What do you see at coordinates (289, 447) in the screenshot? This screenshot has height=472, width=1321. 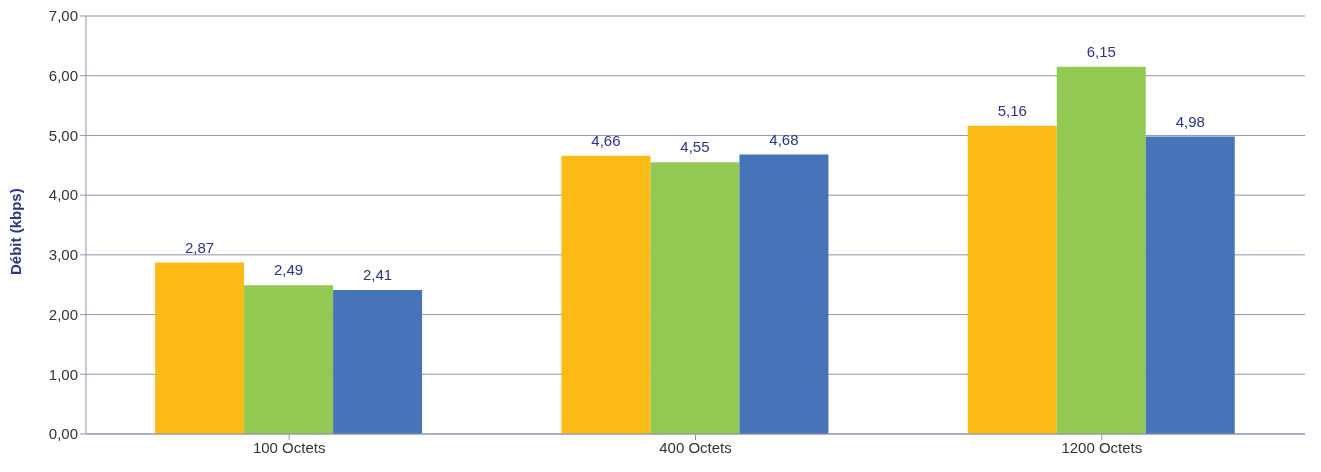 I see `x-tick-label: 100 Octets` at bounding box center [289, 447].